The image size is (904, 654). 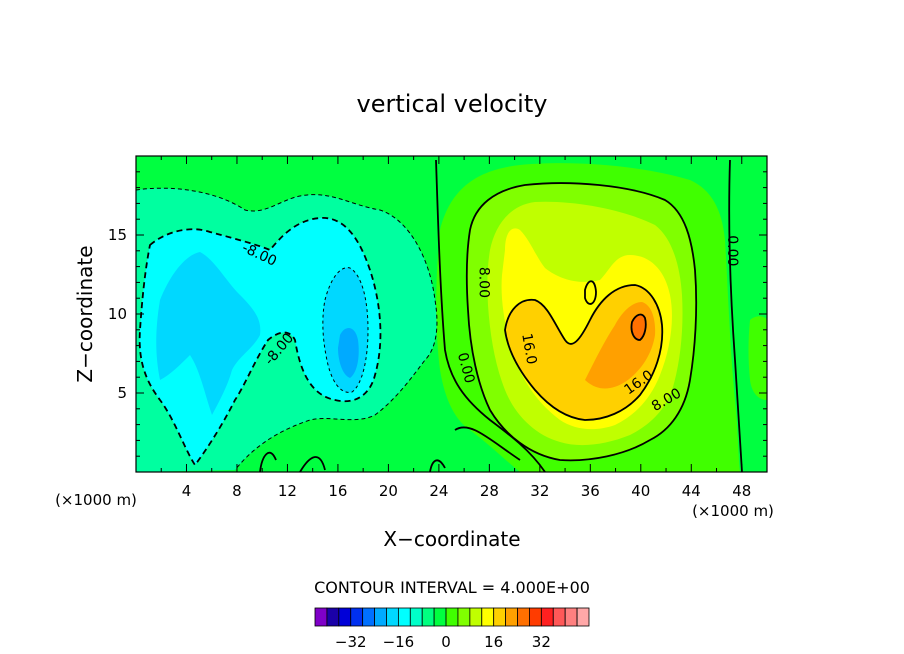 What do you see at coordinates (388, 491) in the screenshot?
I see `x-tick-label: 20` at bounding box center [388, 491].